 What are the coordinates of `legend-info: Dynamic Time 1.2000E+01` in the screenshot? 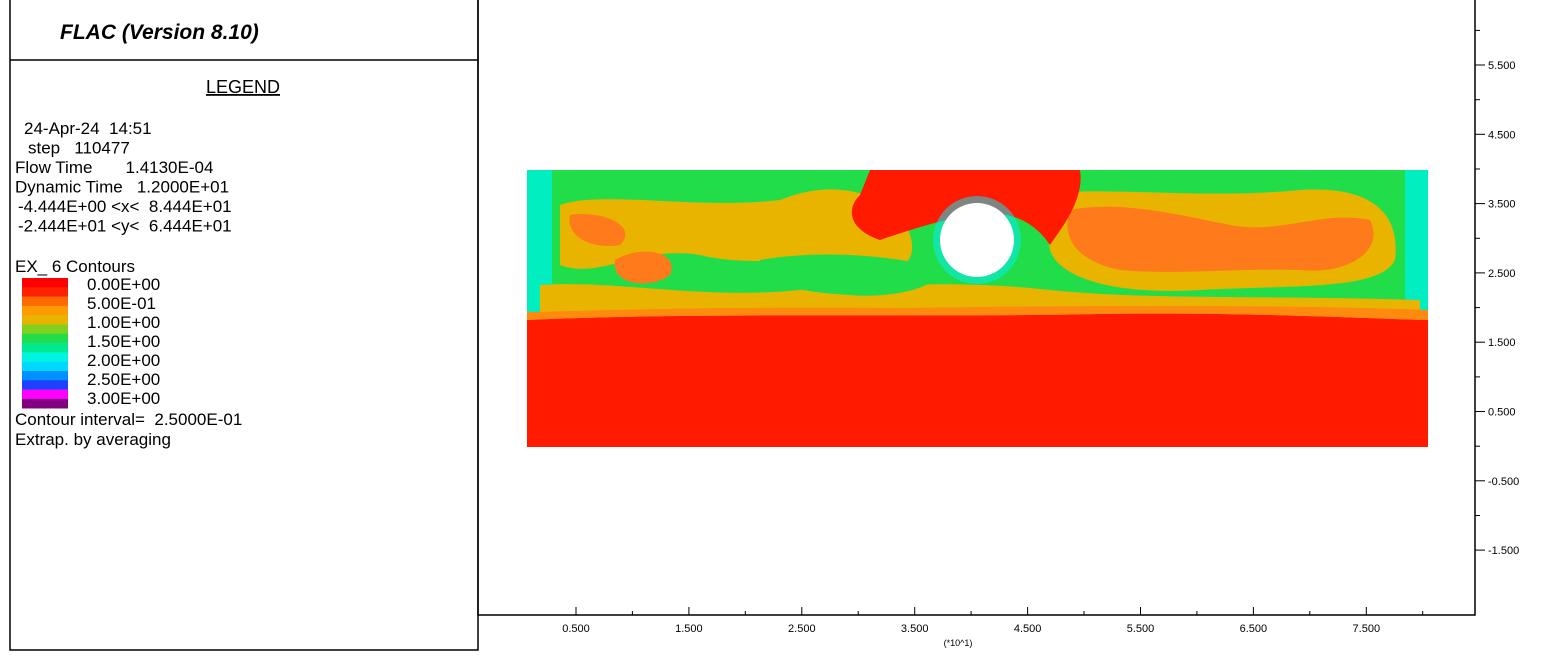 It's located at (122, 187).